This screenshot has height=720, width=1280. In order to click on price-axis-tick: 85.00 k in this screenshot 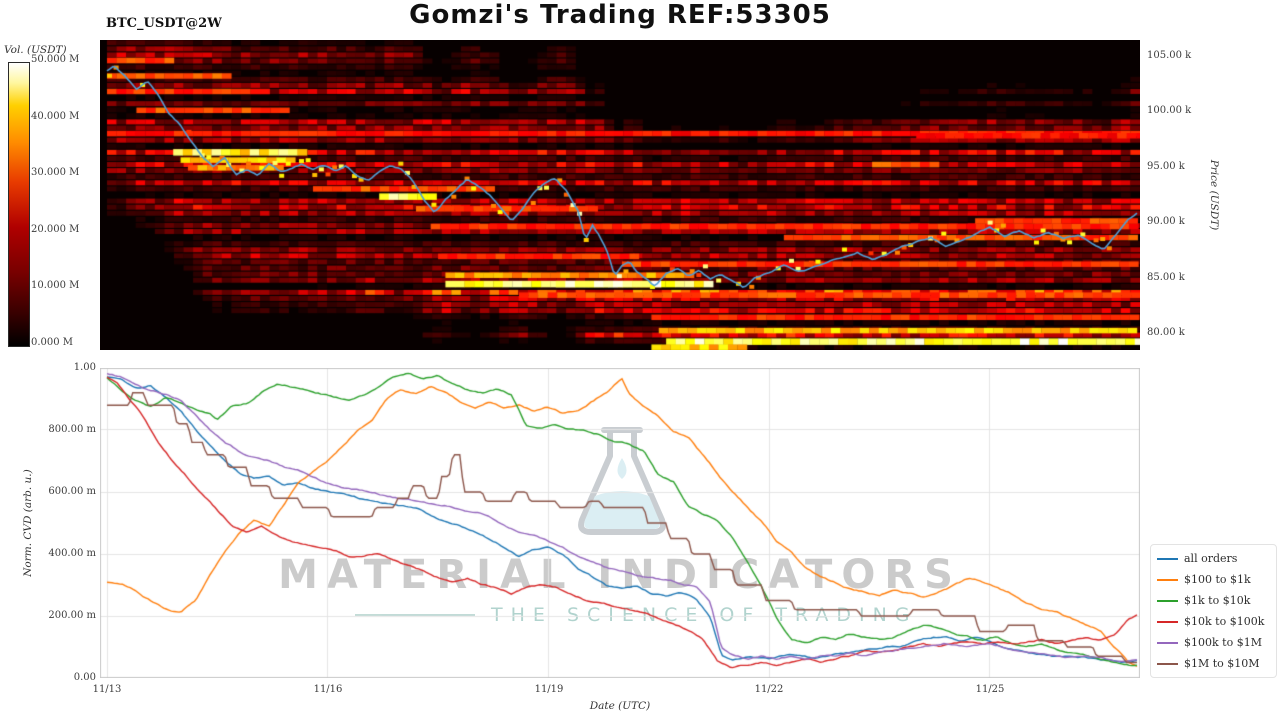, I will do `click(1166, 277)`.